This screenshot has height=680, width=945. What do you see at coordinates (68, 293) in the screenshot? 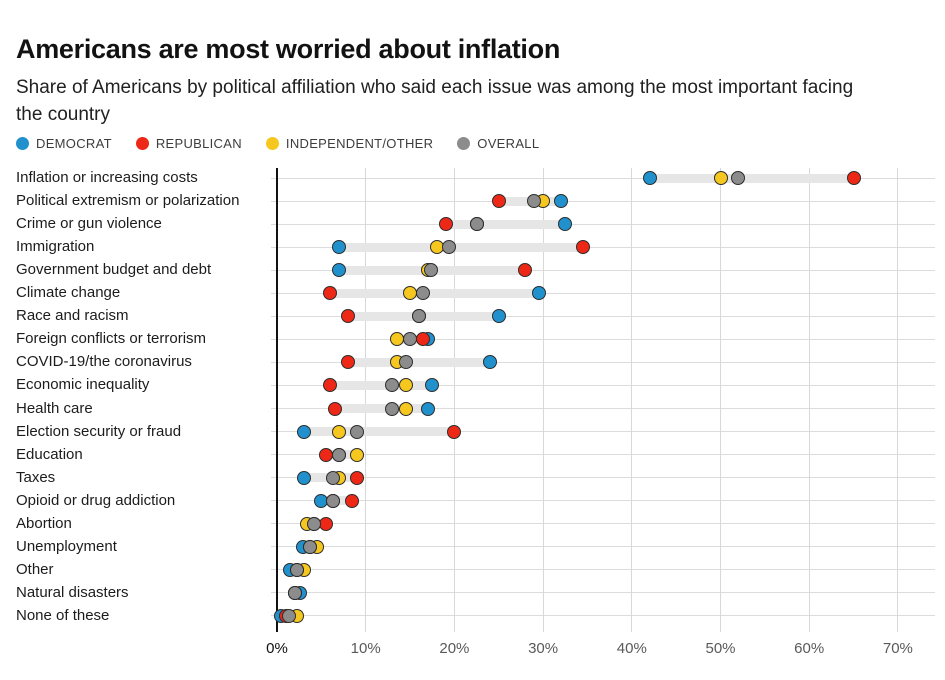
I see `category-label: Climate change` at bounding box center [68, 293].